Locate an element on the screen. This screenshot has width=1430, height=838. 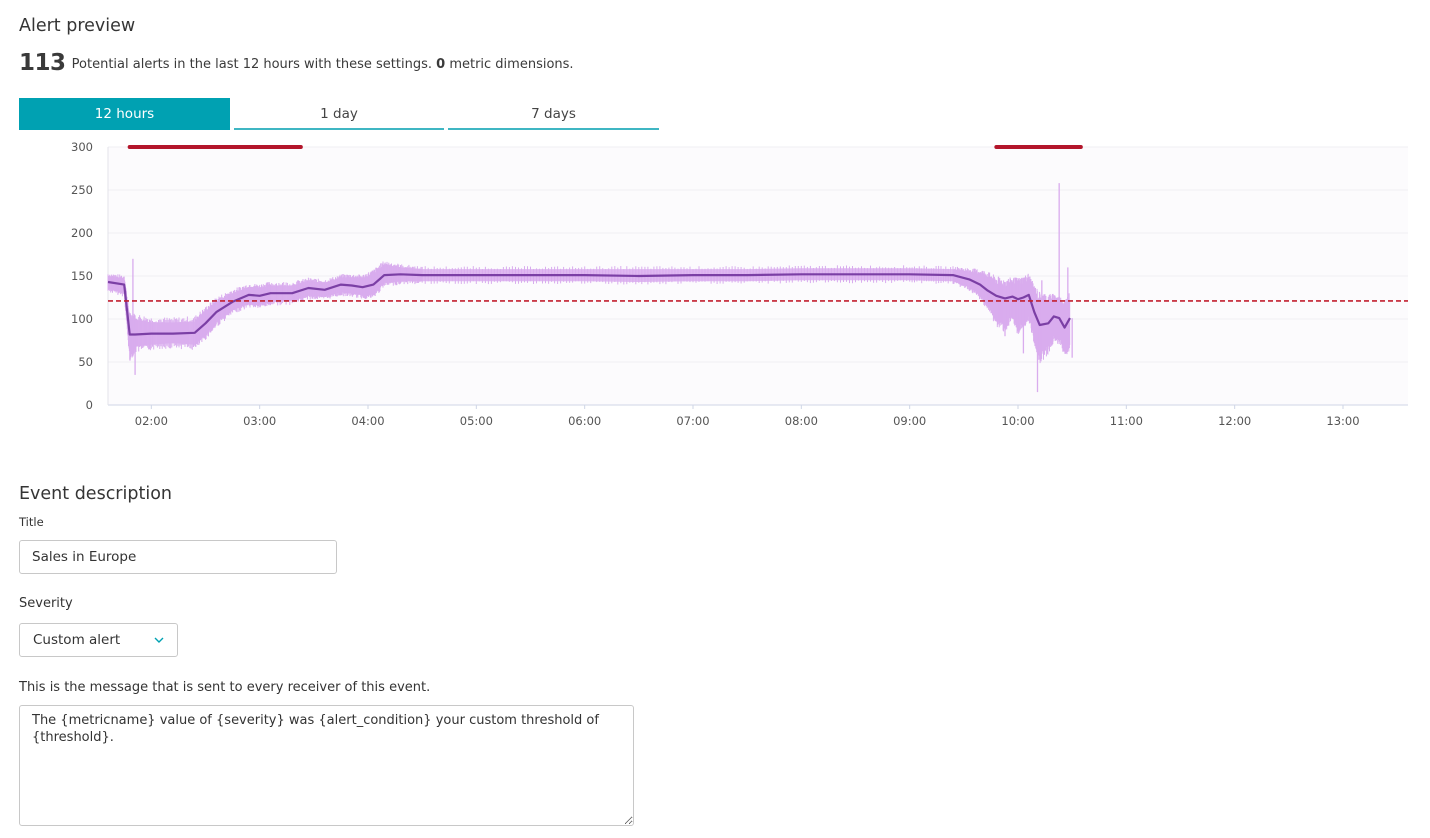
x-tick-label: 09:00 is located at coordinates (909, 421).